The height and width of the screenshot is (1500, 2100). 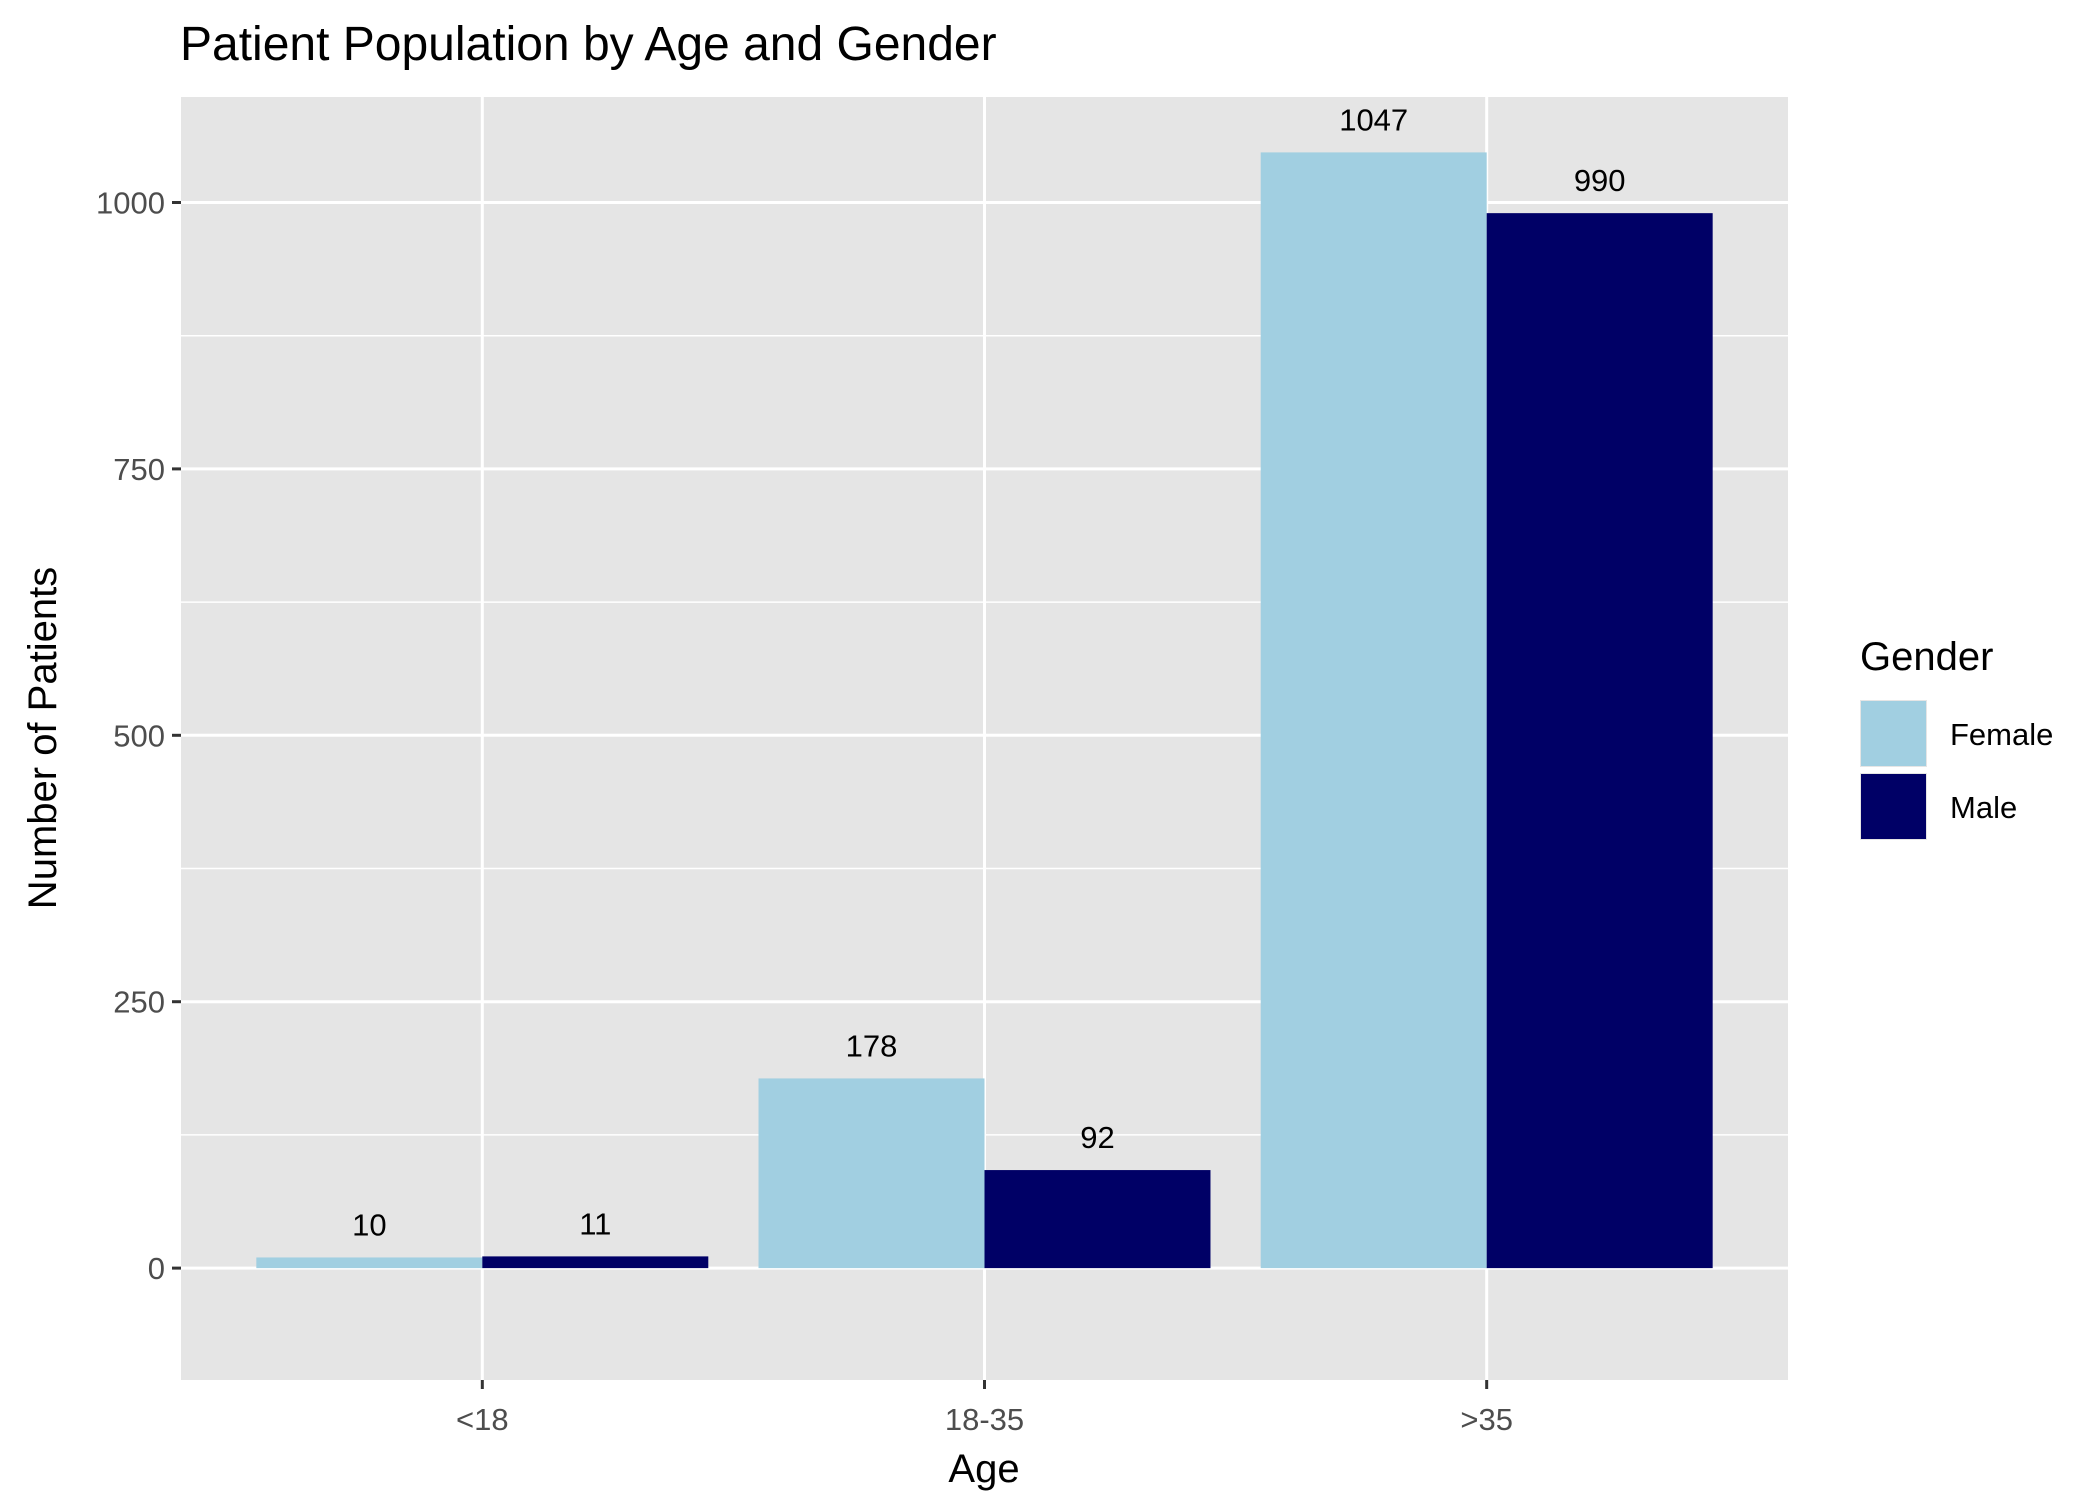 What do you see at coordinates (872, 1045) in the screenshot?
I see `data-label: 178` at bounding box center [872, 1045].